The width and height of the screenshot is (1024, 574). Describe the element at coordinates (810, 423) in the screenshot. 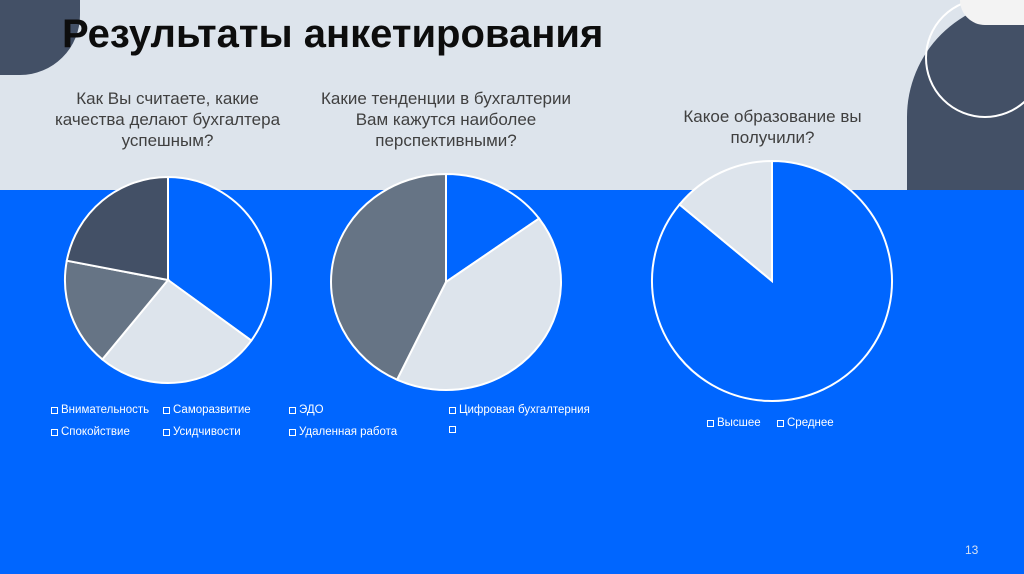

I see `legend-label: Среднее` at that location.